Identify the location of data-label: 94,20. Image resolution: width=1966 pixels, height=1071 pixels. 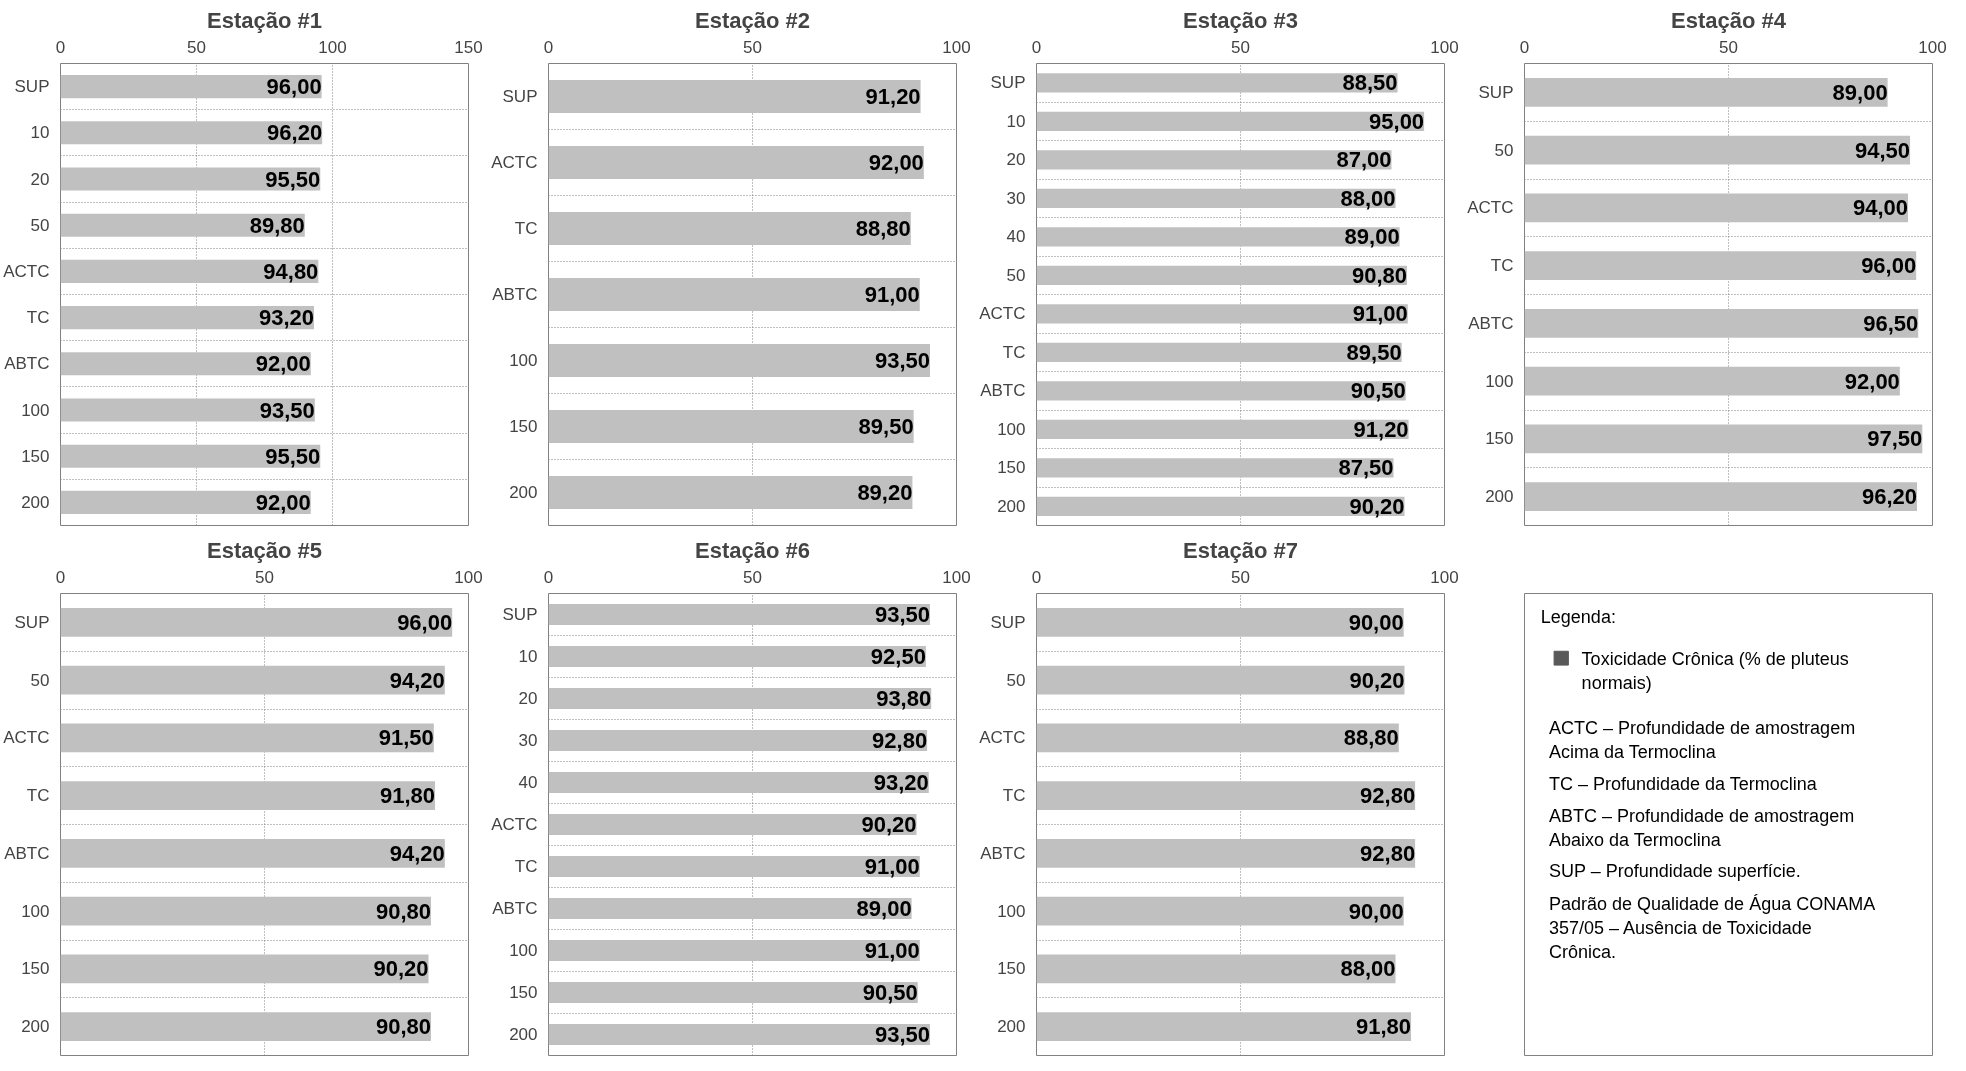
(417, 853).